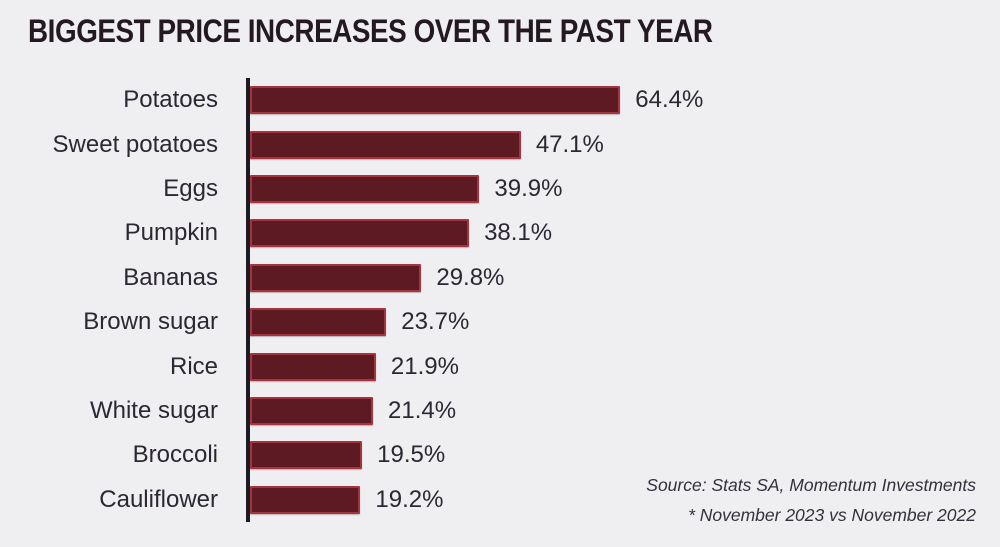 The image size is (1000, 547). Describe the element at coordinates (175, 455) in the screenshot. I see `category-label: Broccoli` at that location.